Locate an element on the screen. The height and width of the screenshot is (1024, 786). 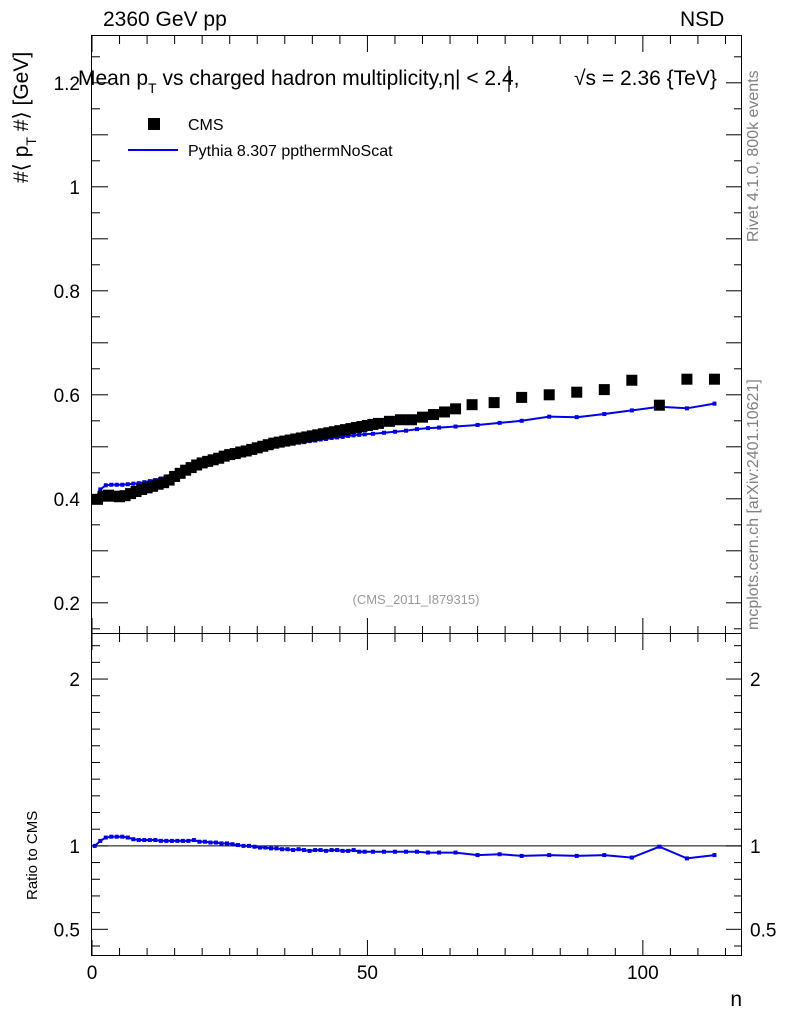
header-right: NSD is located at coordinates (702, 19).